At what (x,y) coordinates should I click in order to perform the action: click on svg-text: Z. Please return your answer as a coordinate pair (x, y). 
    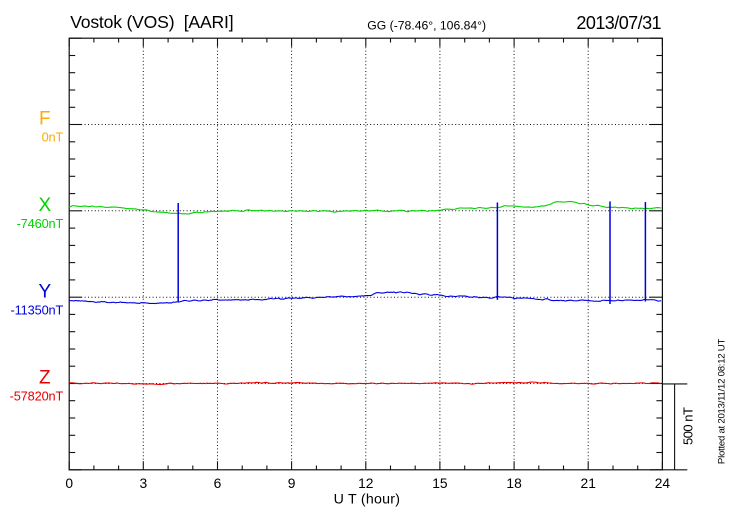
    Looking at the image, I should click on (45, 378).